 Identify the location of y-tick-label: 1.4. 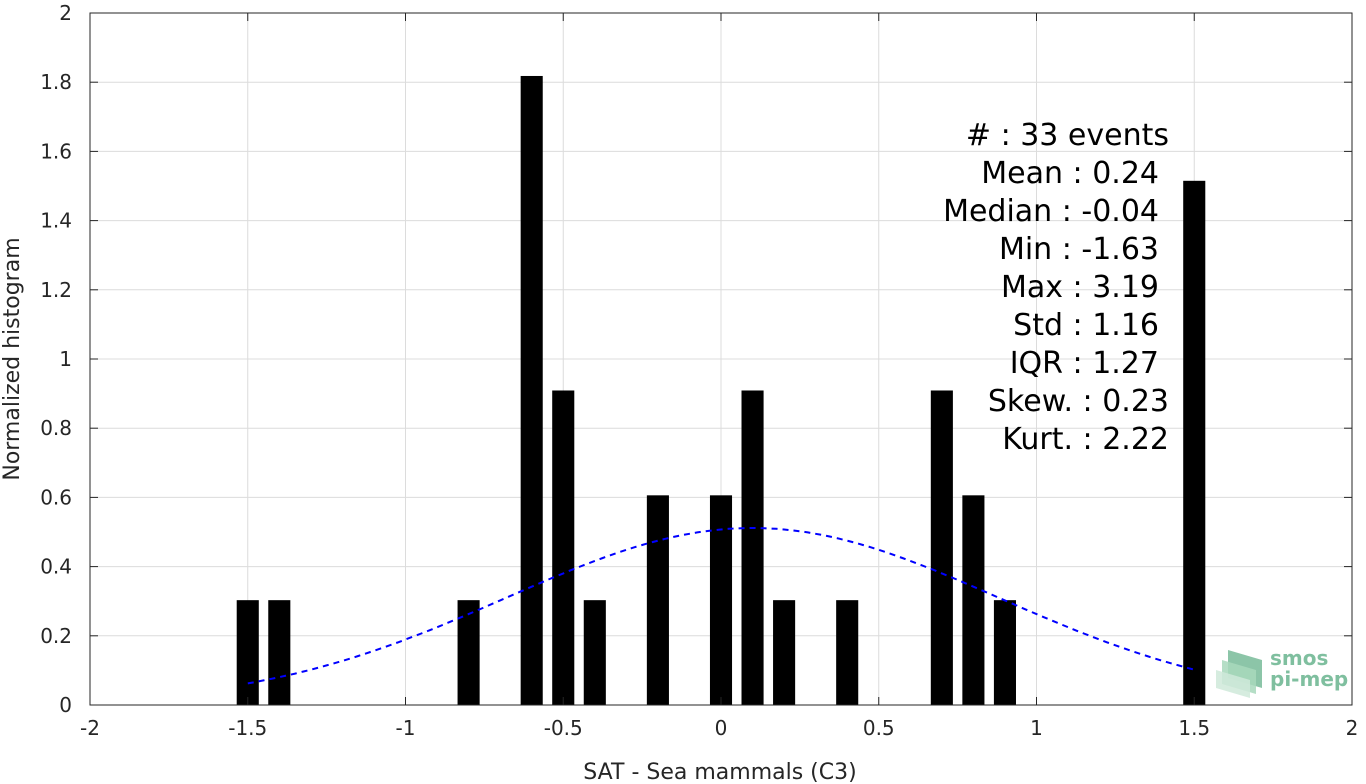
(56, 221).